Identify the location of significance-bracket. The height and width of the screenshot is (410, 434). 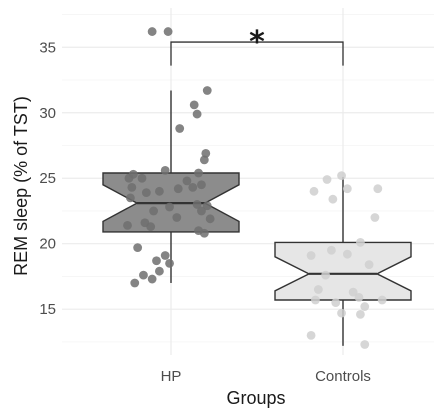
(257, 53).